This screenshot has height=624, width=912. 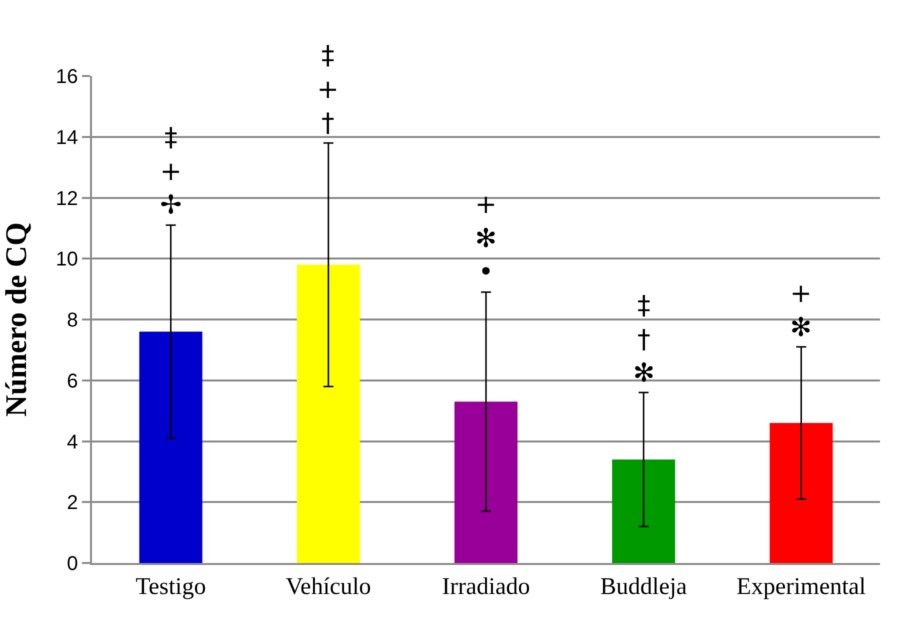 What do you see at coordinates (72, 442) in the screenshot?
I see `y-tick-label: 4` at bounding box center [72, 442].